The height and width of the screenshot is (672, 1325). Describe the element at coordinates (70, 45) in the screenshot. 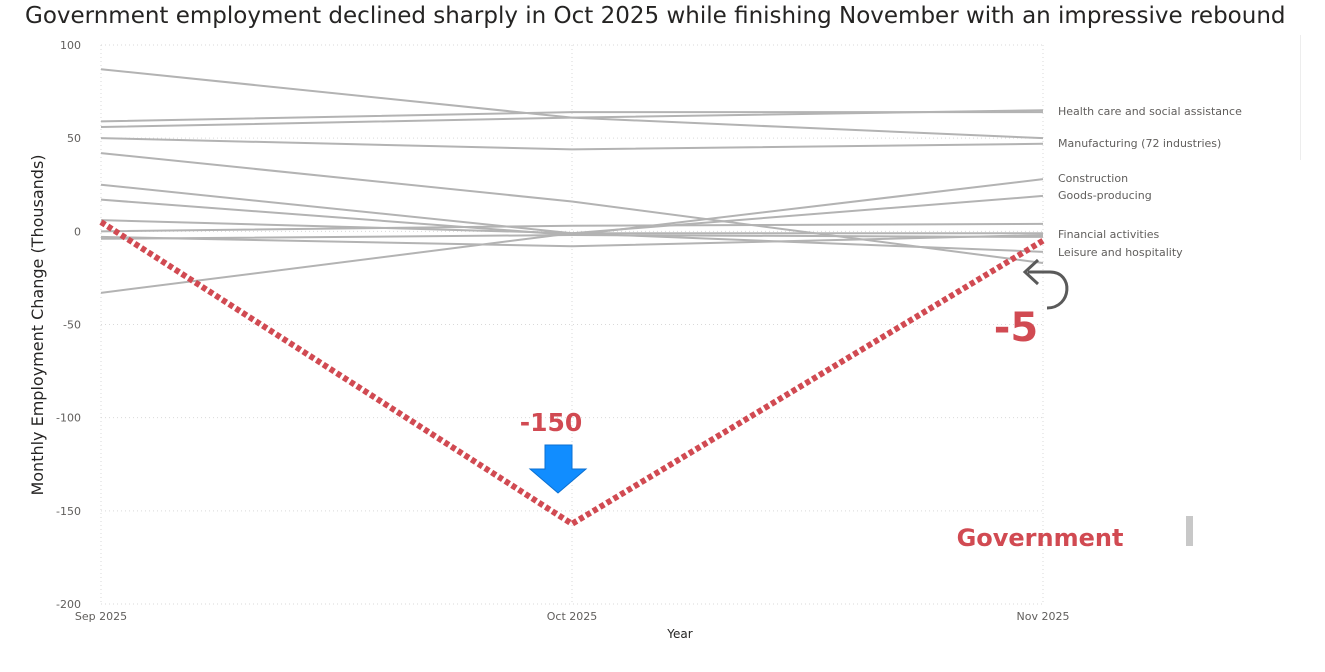

I see `y-tick-label: 100` at that location.